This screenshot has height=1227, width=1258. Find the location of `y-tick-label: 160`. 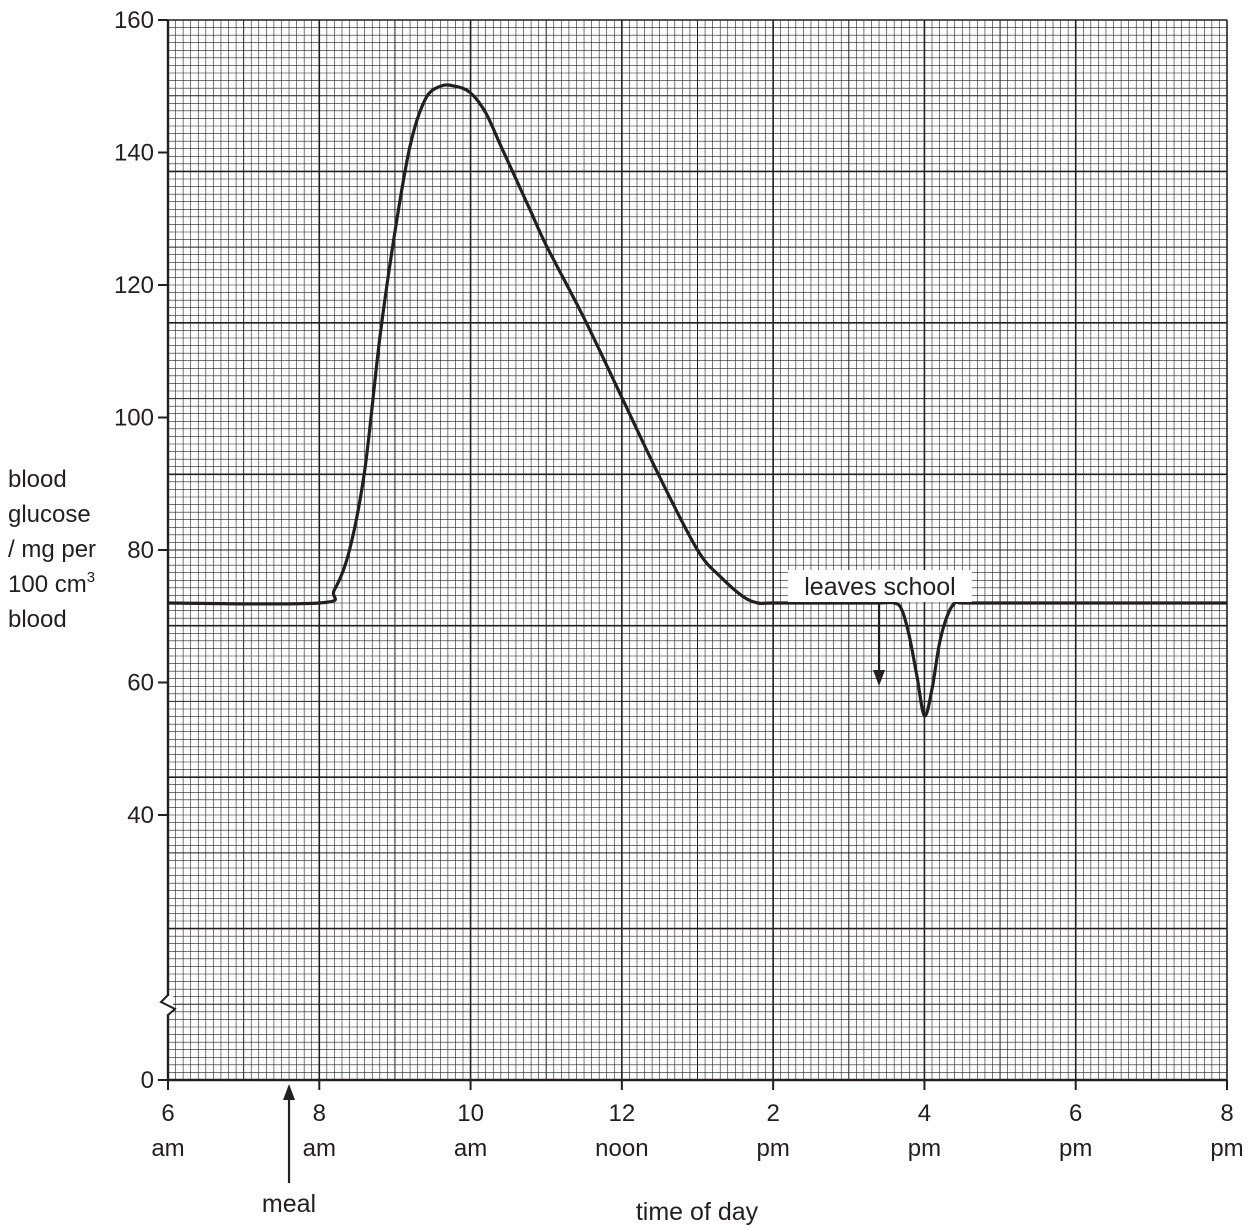

y-tick-label: 160 is located at coordinates (134, 20).